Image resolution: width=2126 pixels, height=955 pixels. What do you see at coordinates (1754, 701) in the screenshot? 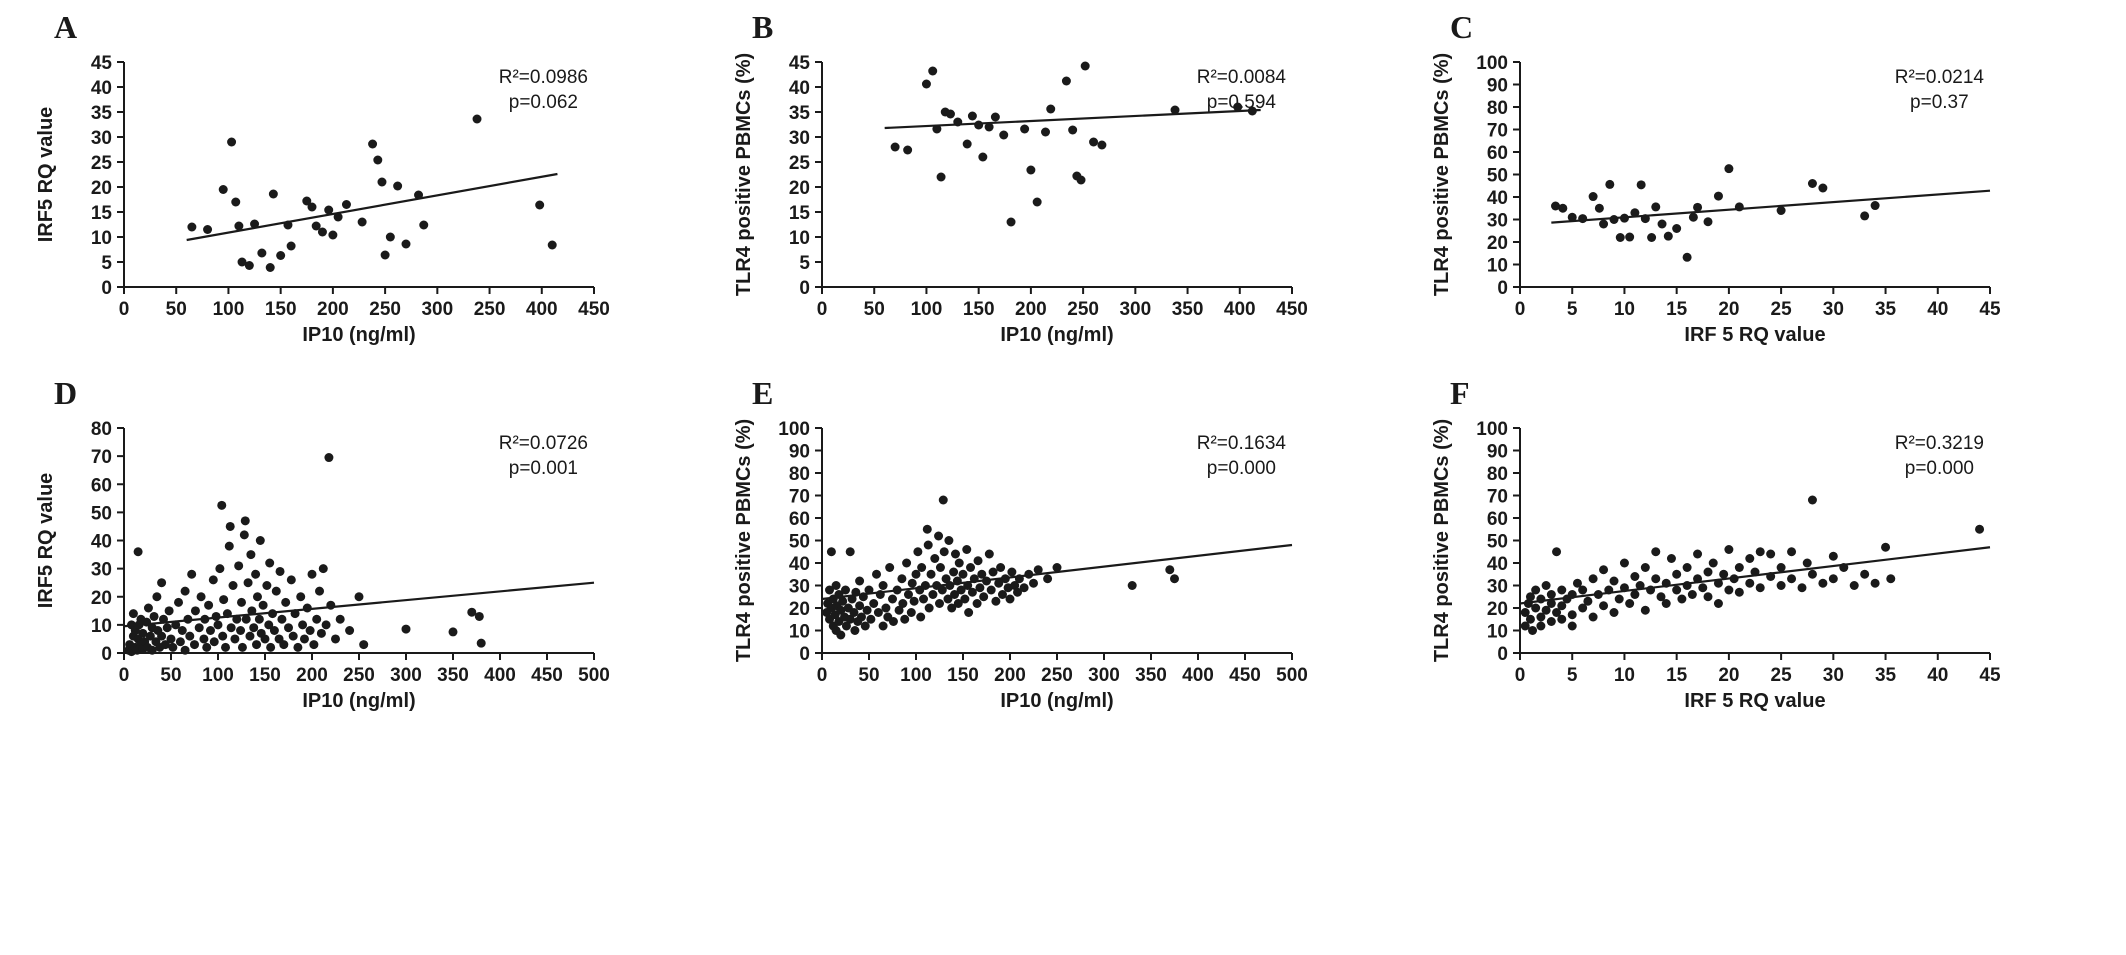
I see `svg-text: IRF 5 RQ value` at bounding box center [1754, 701].